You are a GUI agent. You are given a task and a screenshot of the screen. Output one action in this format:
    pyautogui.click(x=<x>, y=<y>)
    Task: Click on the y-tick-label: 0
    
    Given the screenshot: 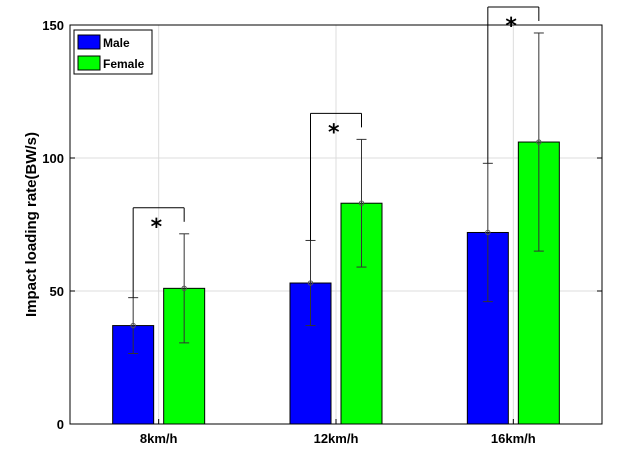 What is the action you would take?
    pyautogui.click(x=60, y=424)
    